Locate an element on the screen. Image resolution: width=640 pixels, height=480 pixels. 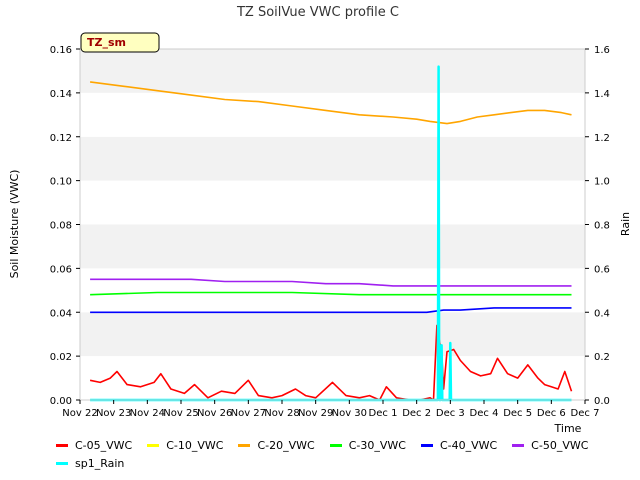
series-line-c-50-vwc is located at coordinates (331, 282).